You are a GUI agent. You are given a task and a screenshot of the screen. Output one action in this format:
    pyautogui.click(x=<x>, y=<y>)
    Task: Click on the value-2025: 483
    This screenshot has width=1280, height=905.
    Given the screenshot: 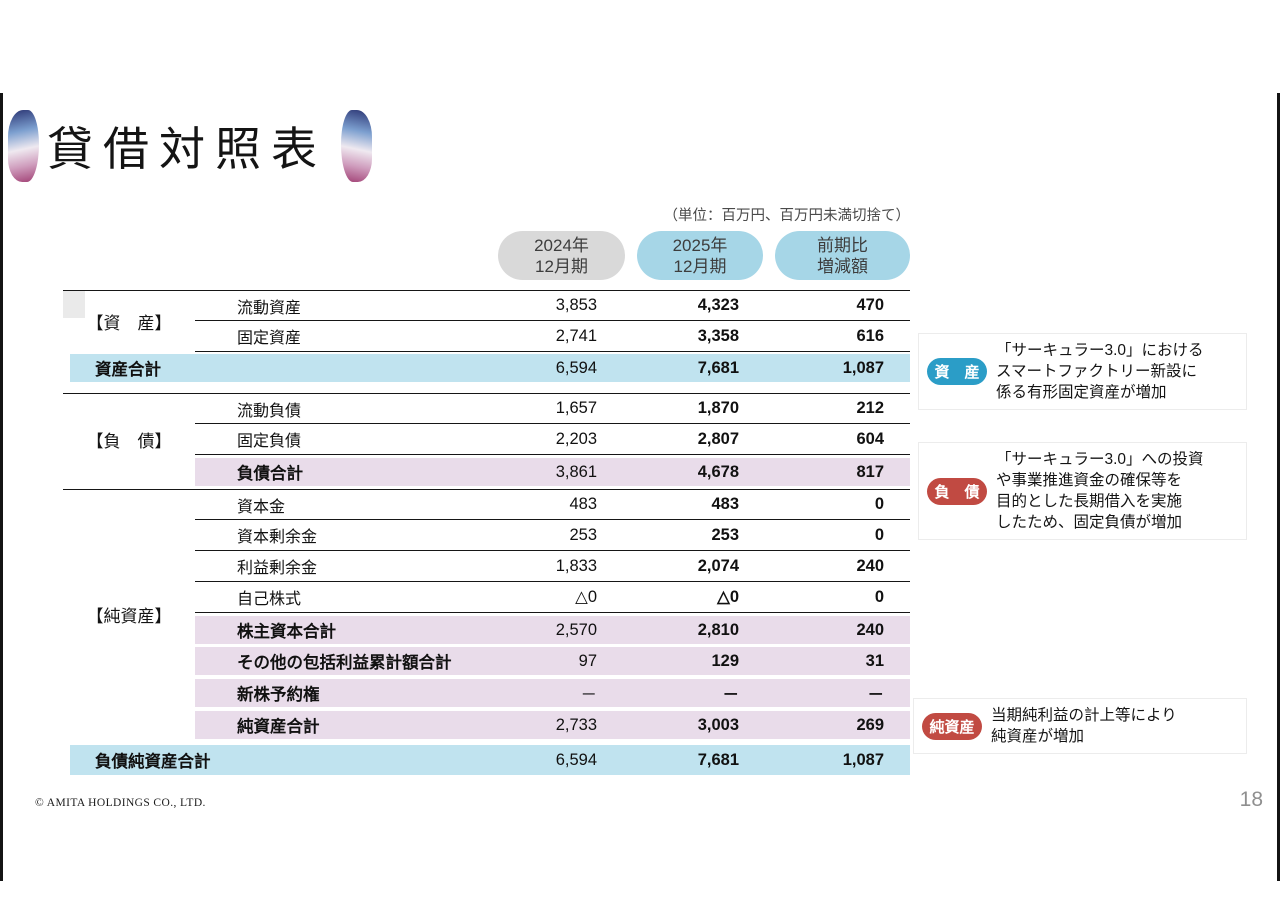 What is the action you would take?
    pyautogui.click(x=694, y=505)
    